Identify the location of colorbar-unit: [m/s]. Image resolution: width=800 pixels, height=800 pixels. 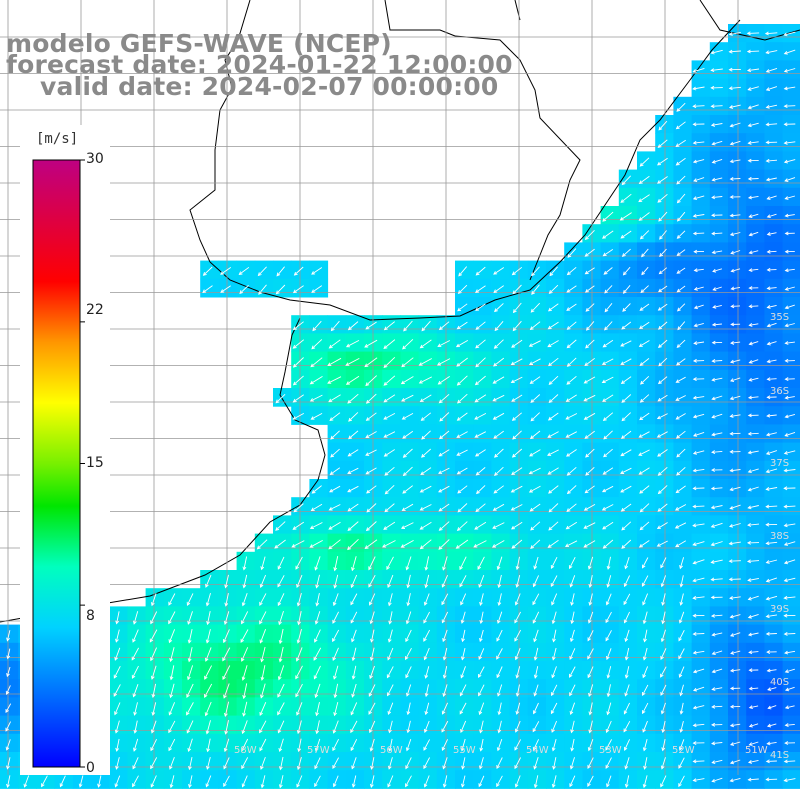
(57, 139).